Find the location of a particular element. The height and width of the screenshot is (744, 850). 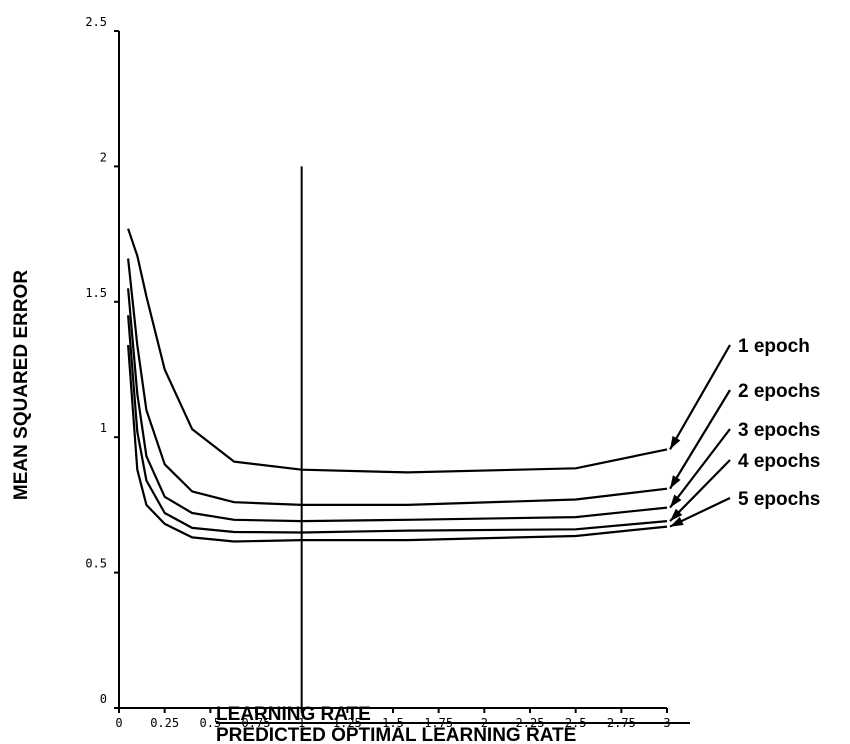

y-tick-label: 0.5 is located at coordinates (96, 564).